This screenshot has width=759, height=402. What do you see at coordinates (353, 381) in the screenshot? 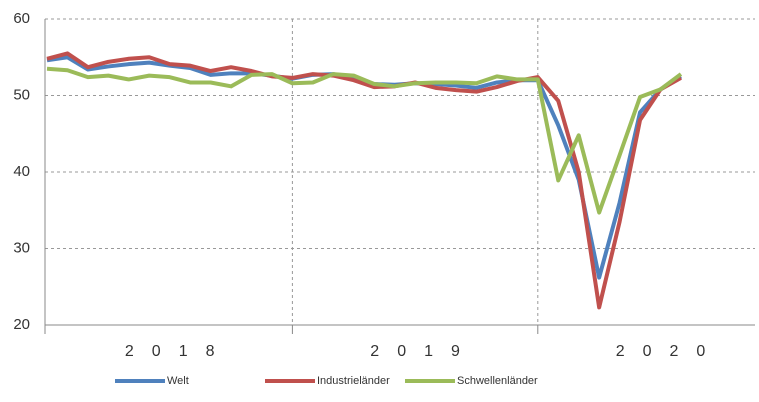
I see `legend-label: Industrieländer` at bounding box center [353, 381].